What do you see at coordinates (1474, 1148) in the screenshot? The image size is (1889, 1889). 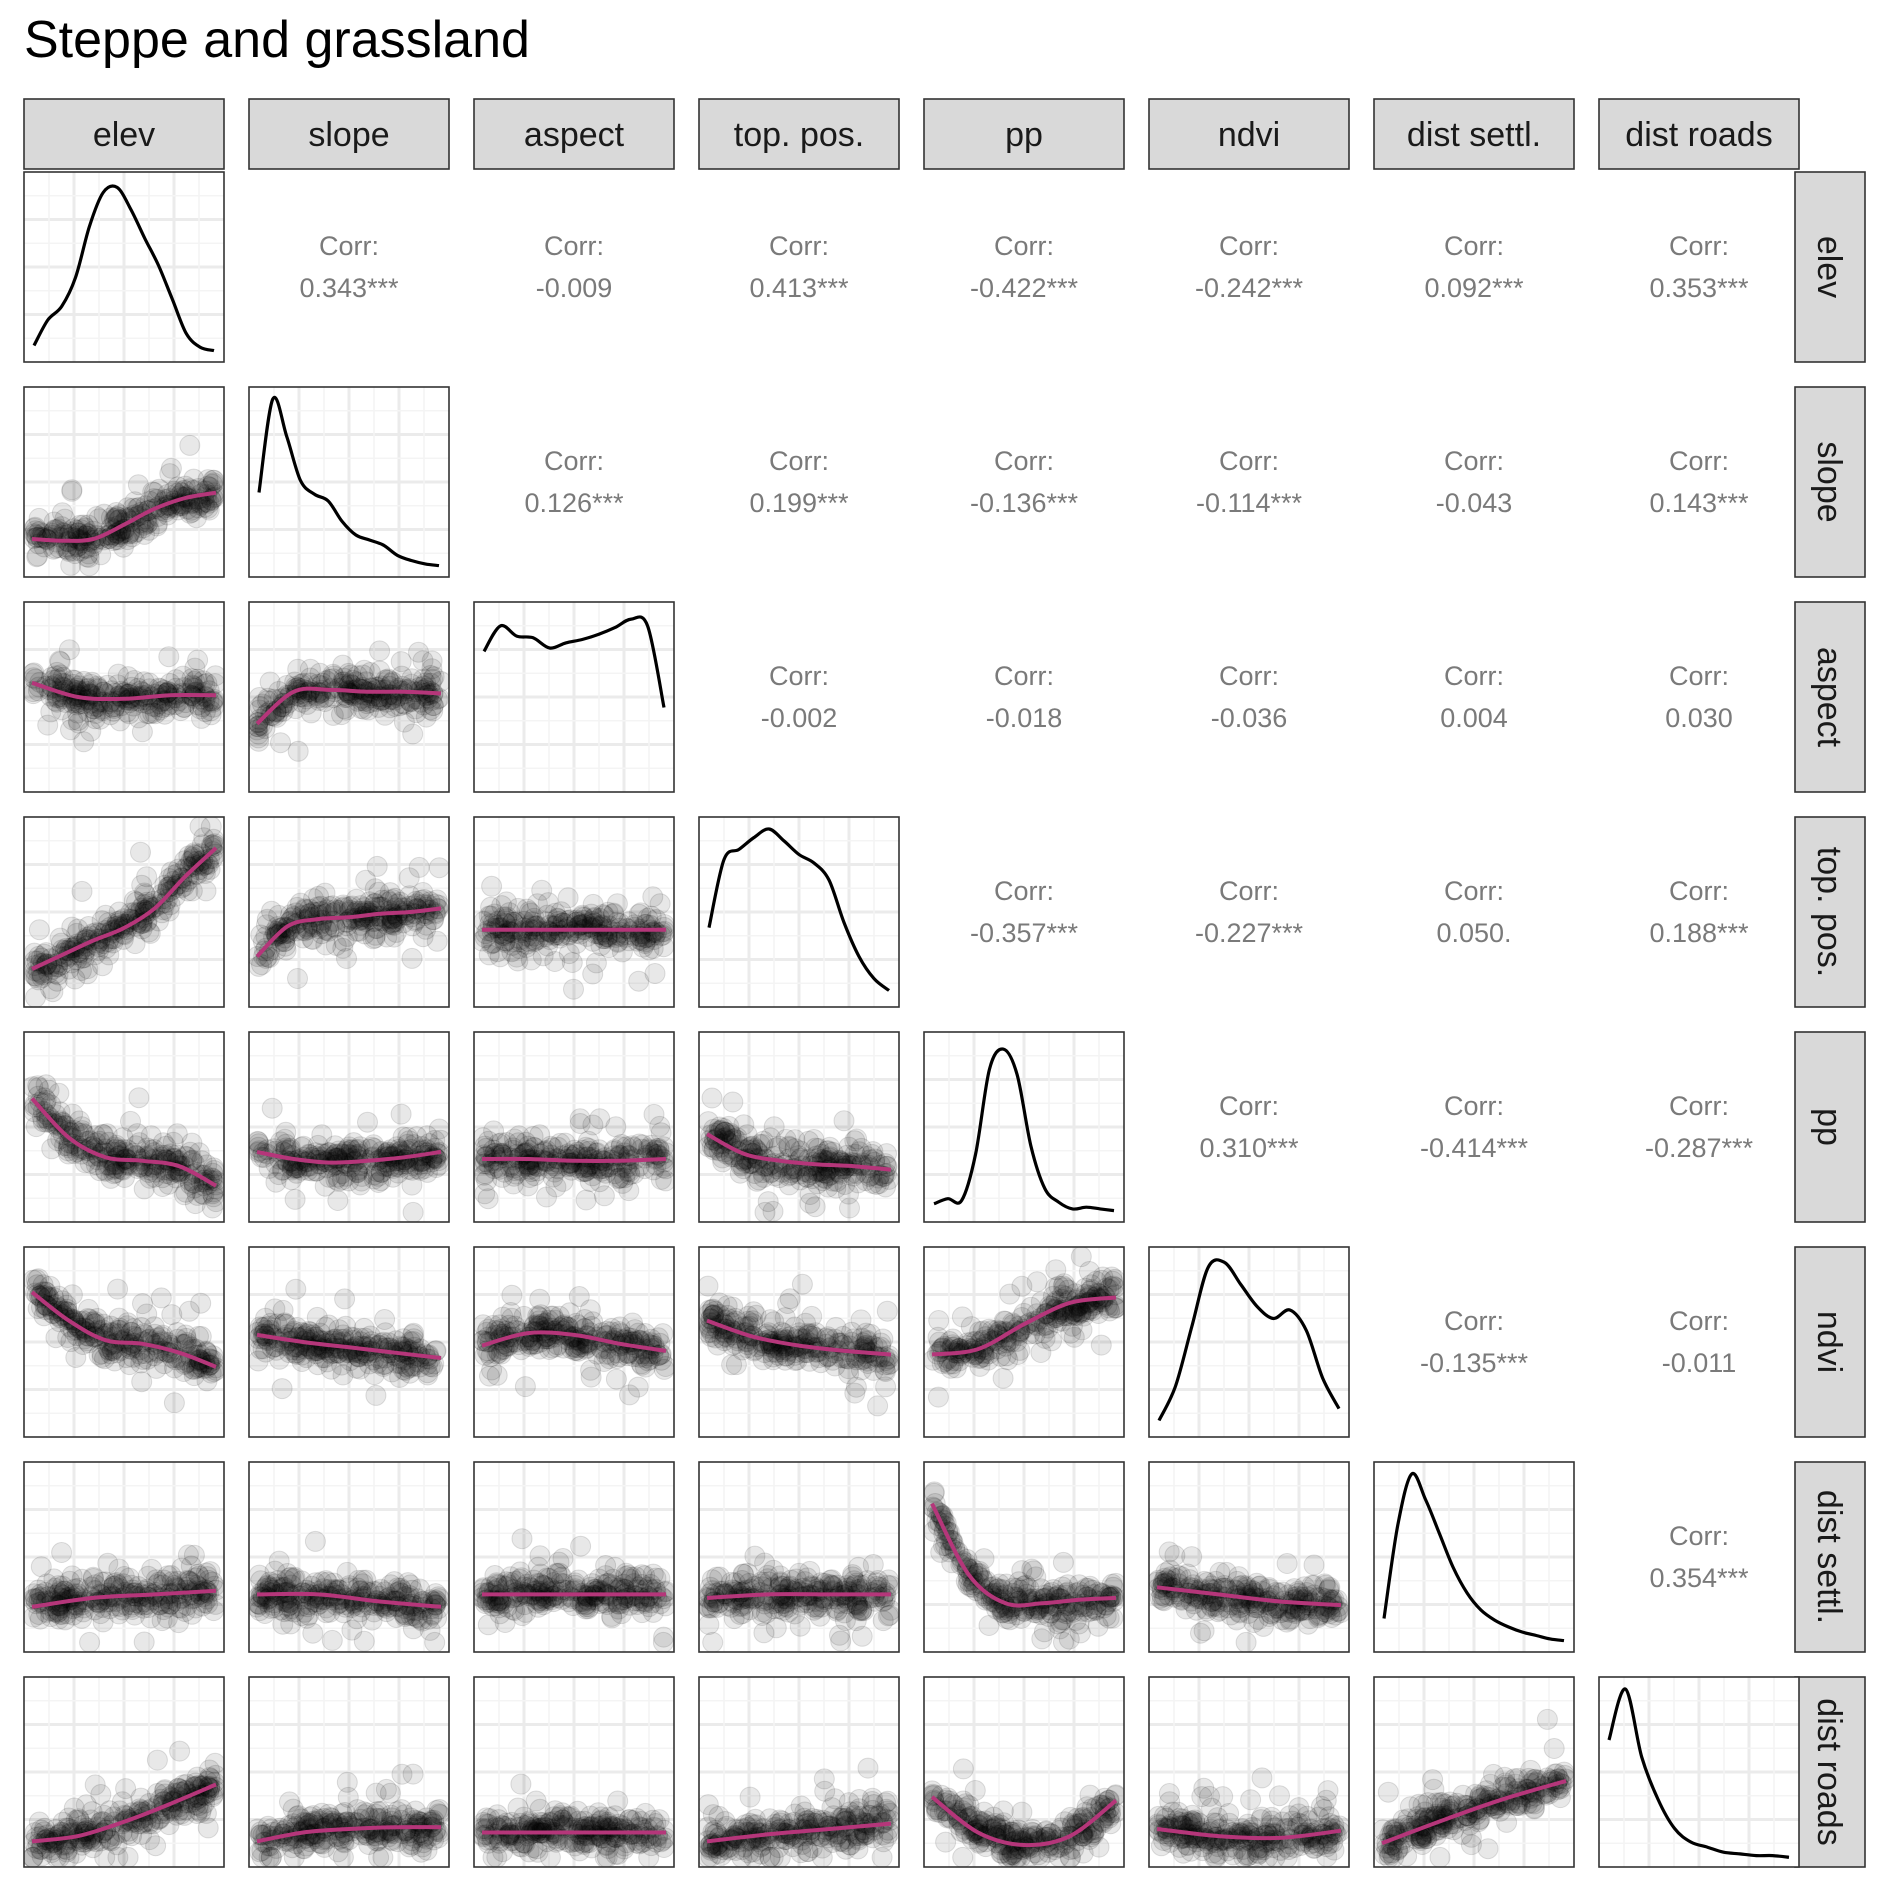 I see `corr-value: -0.414***` at bounding box center [1474, 1148].